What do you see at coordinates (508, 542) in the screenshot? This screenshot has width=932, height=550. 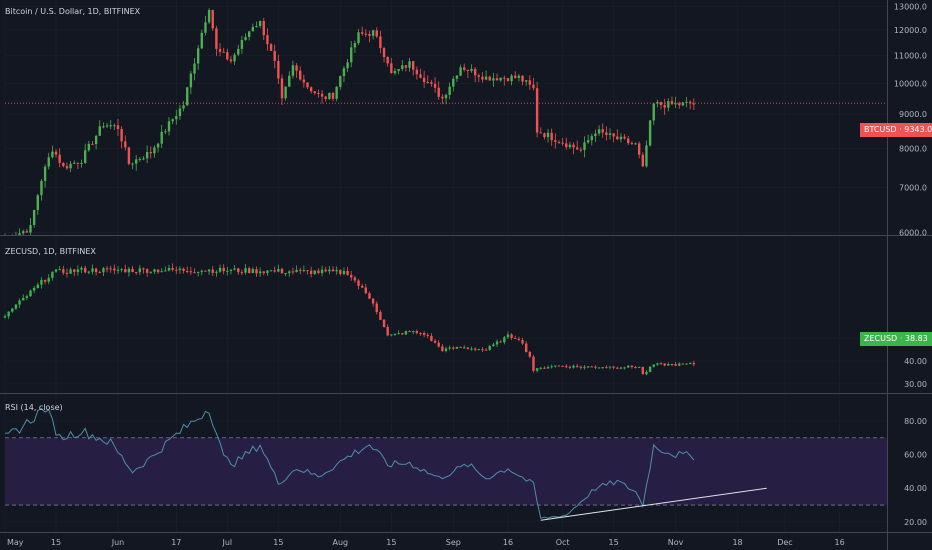 I see `x-tick-label: 16` at bounding box center [508, 542].